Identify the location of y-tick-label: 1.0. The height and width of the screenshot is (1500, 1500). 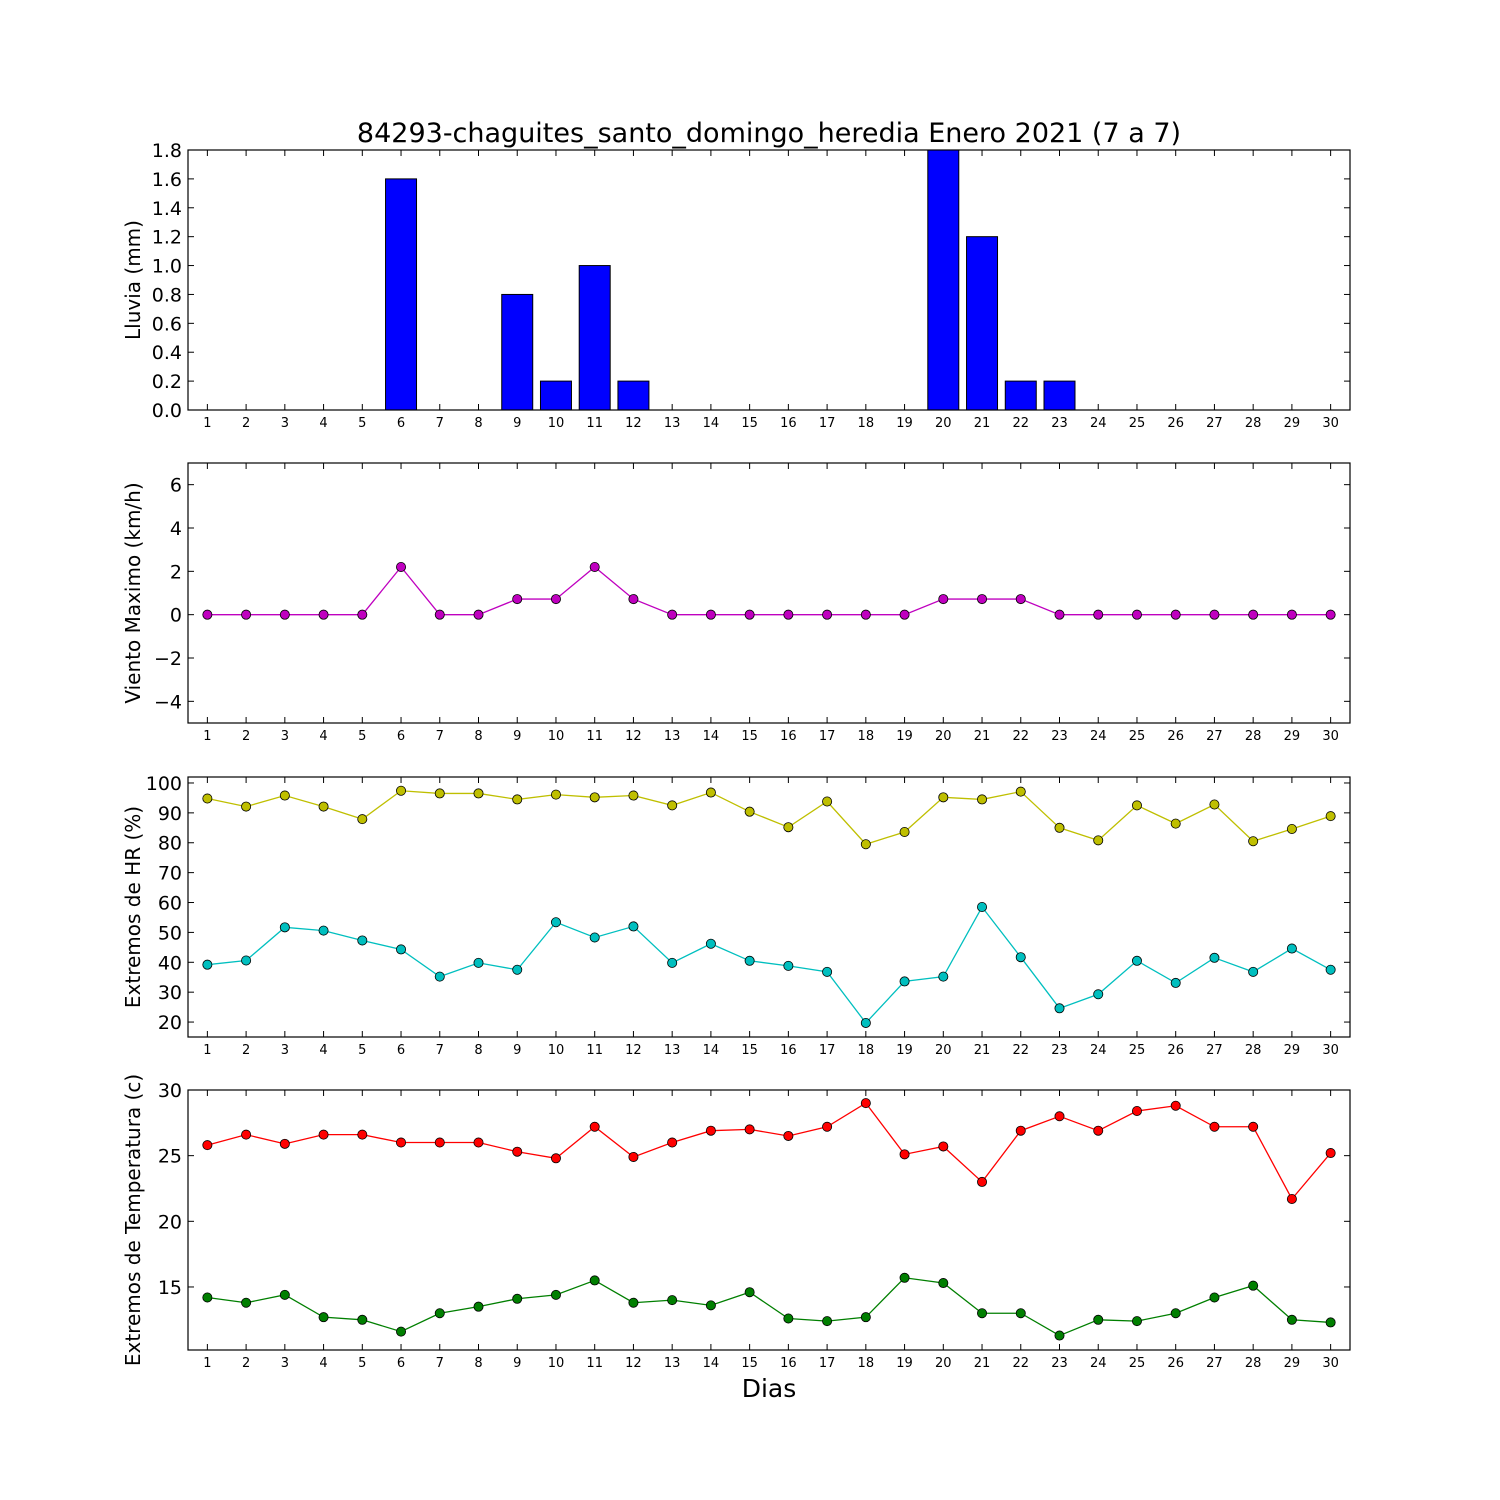
(167, 267).